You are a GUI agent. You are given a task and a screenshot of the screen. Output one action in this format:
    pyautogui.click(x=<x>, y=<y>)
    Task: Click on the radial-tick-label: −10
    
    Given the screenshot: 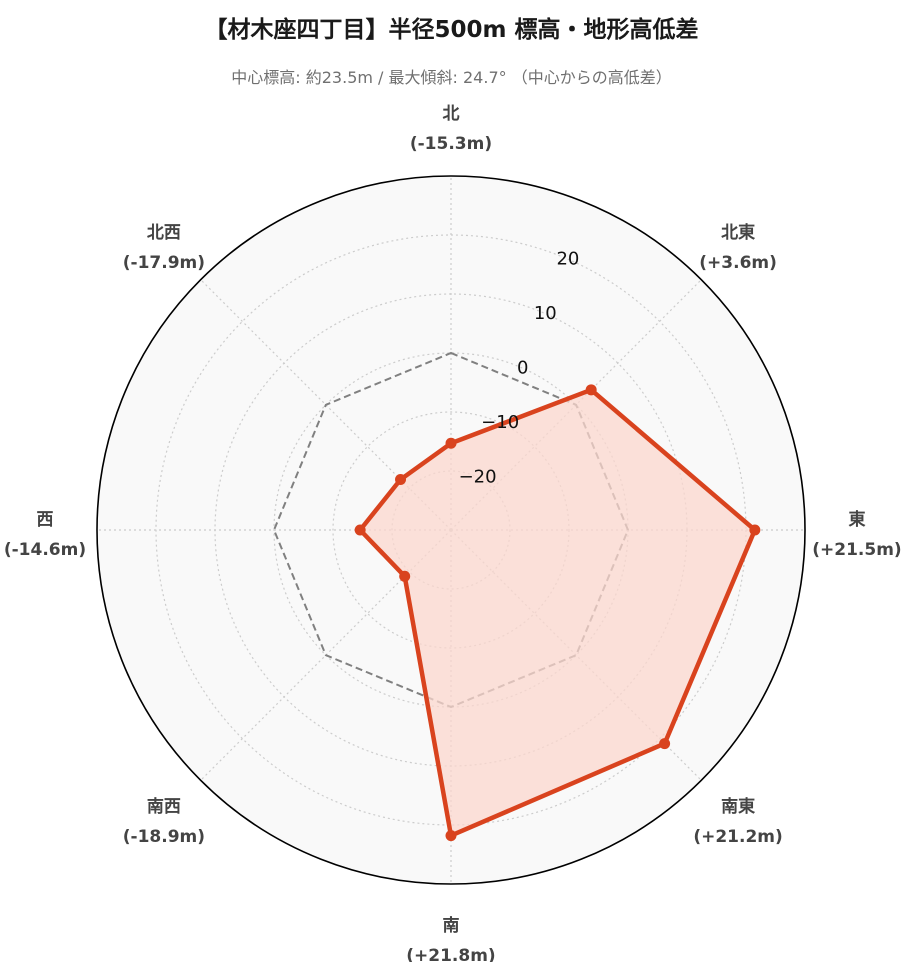 What is the action you would take?
    pyautogui.click(x=500, y=422)
    